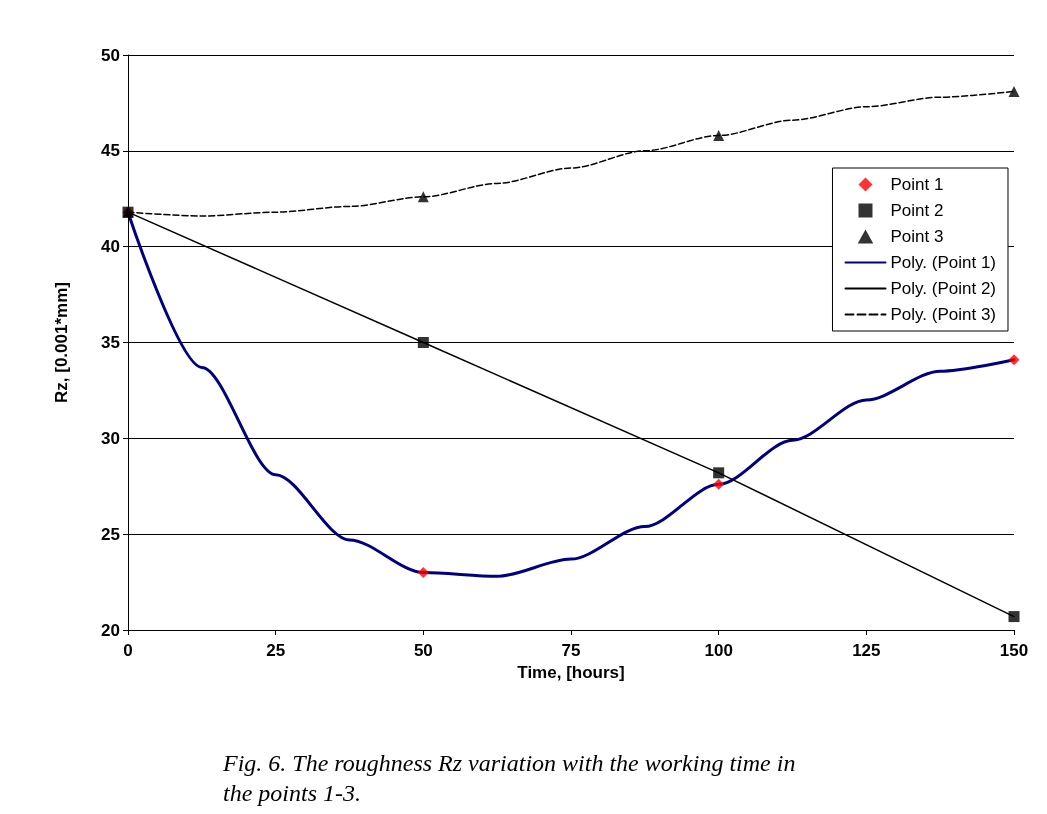 This screenshot has width=1047, height=814. I want to click on x-tick-label: 0, so click(128, 650).